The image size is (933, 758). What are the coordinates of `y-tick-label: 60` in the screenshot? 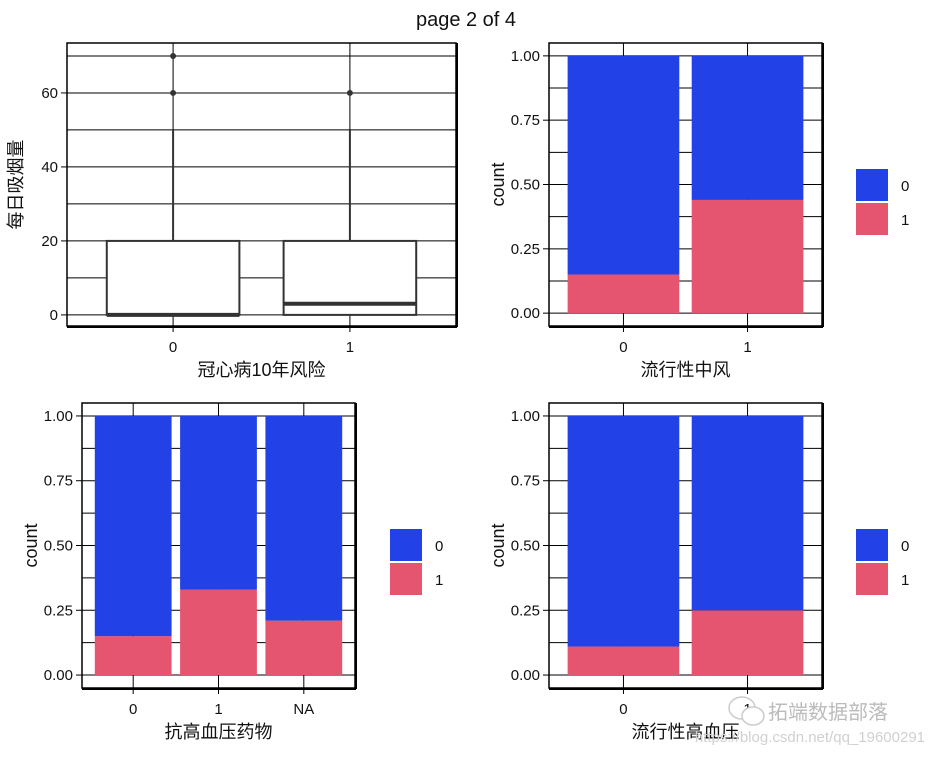 It's located at (49, 93).